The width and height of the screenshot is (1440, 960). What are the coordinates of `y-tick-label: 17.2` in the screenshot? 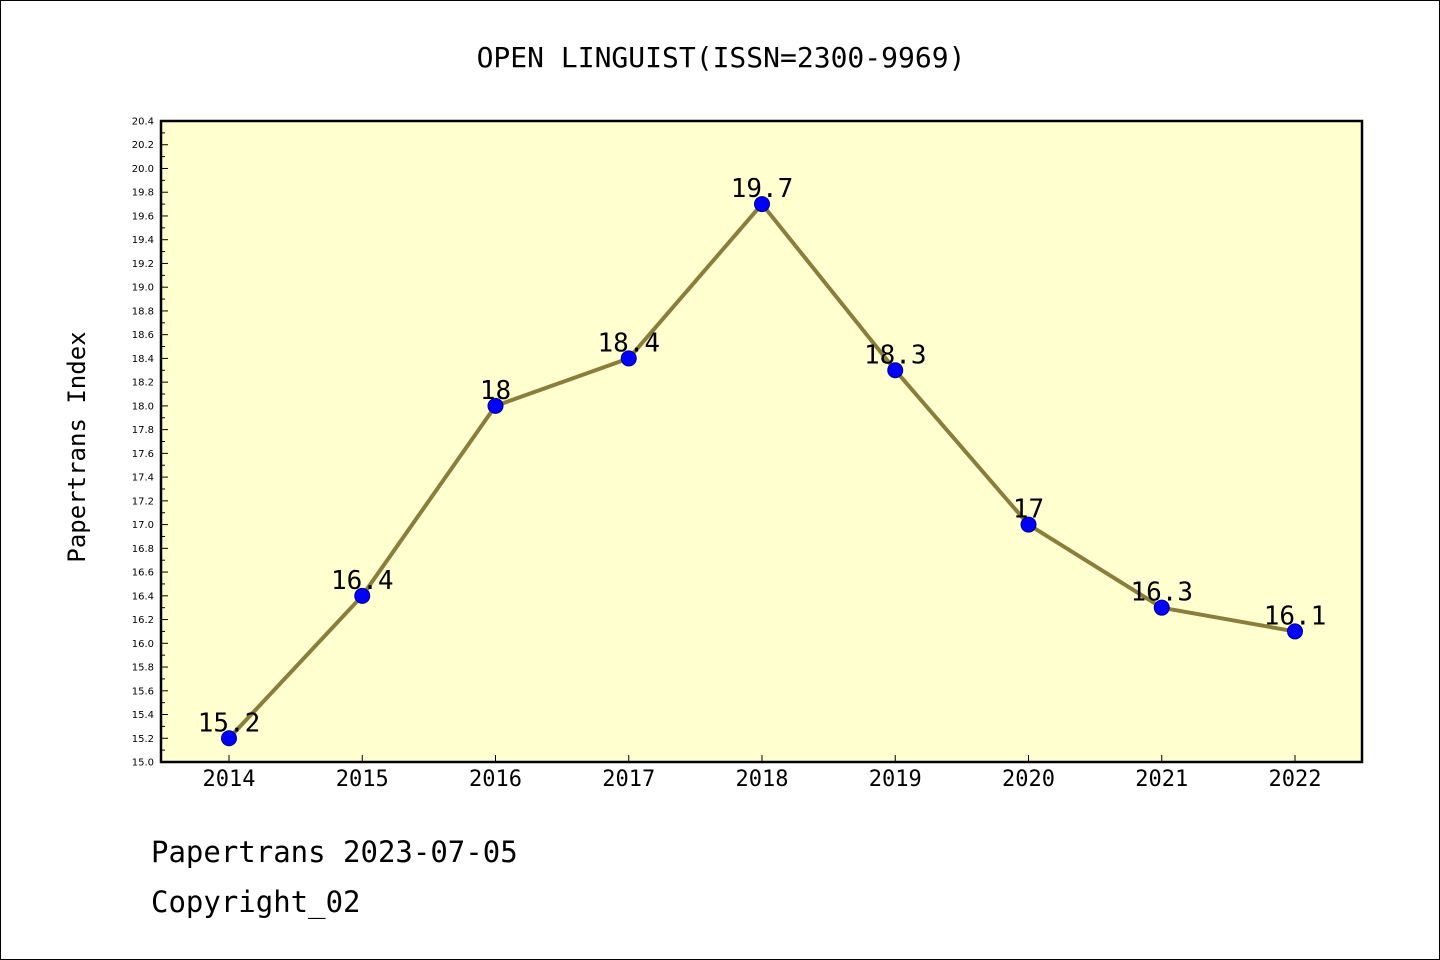 It's located at (143, 501).